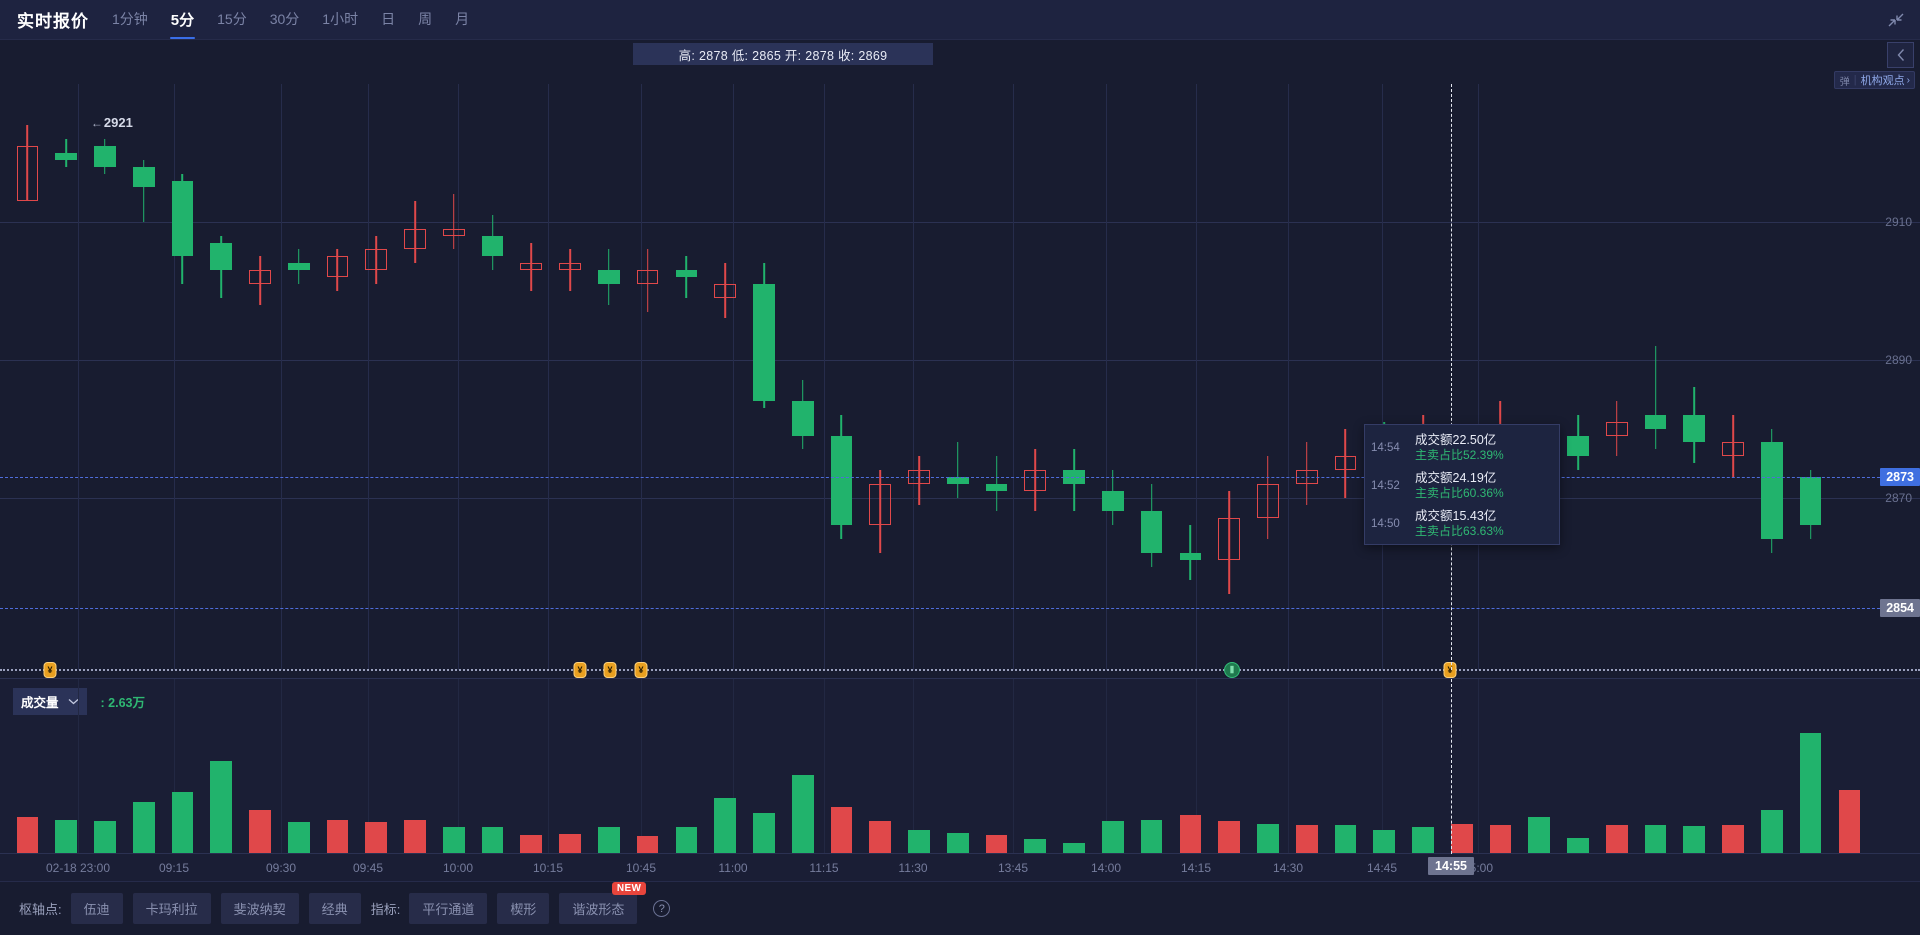  I want to click on indicator-buttons-group: 平行通道 楔形 谐波形态 NEW, so click(528, 903).